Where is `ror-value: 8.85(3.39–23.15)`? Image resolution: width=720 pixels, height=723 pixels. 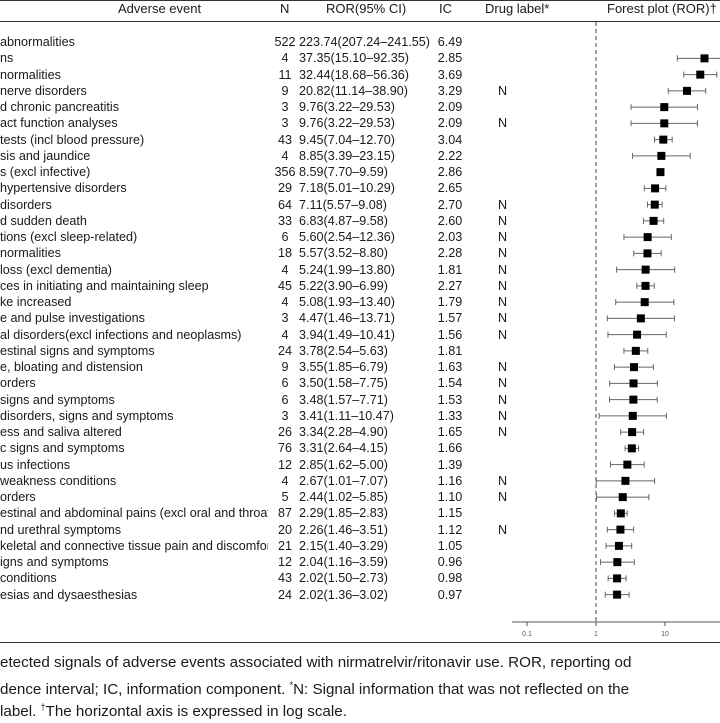 ror-value: 8.85(3.39–23.15) is located at coordinates (347, 155).